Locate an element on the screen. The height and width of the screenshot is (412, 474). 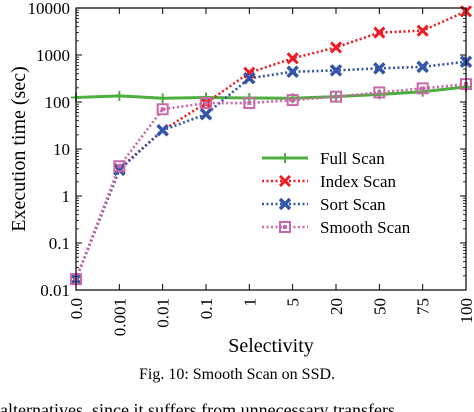
legend-label: Full Scan is located at coordinates (352, 158).